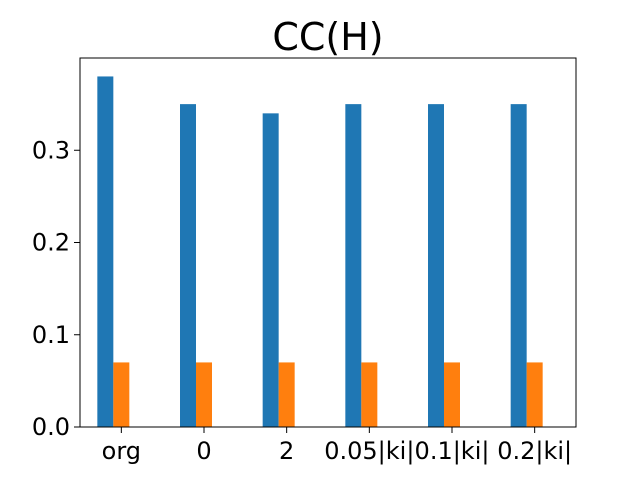 The image size is (640, 480). Describe the element at coordinates (286, 451) in the screenshot. I see `x-tick-label: 2` at that location.